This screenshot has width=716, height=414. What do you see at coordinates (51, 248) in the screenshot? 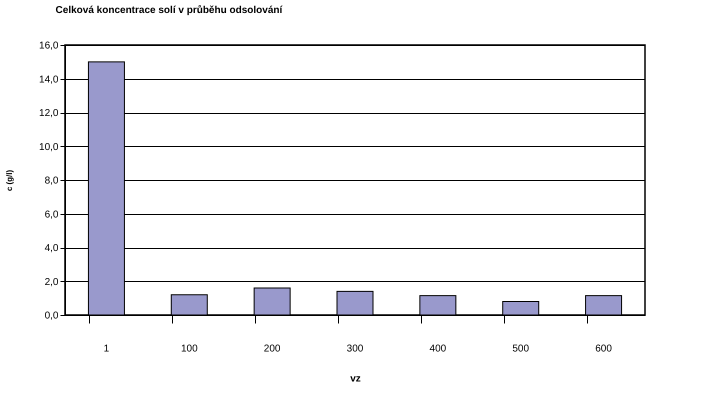
I see `y-tick-label: 4,0` at bounding box center [51, 248].